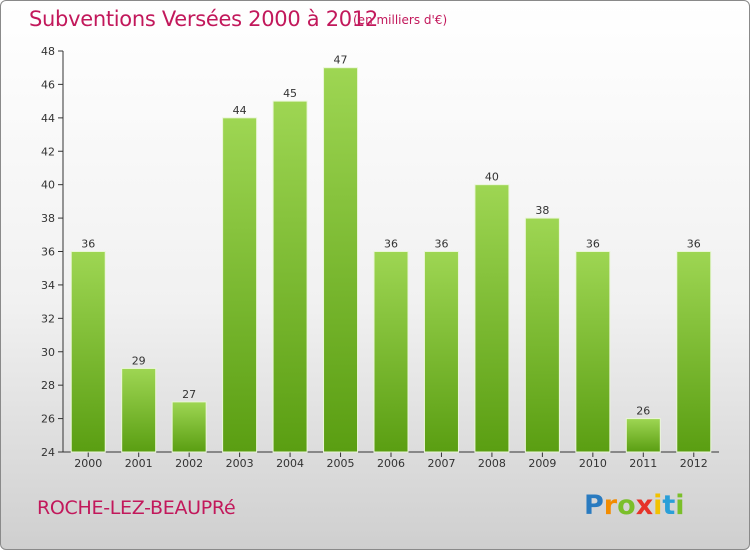 Image resolution: width=750 pixels, height=550 pixels. I want to click on x-tick-label: 2002, so click(189, 463).